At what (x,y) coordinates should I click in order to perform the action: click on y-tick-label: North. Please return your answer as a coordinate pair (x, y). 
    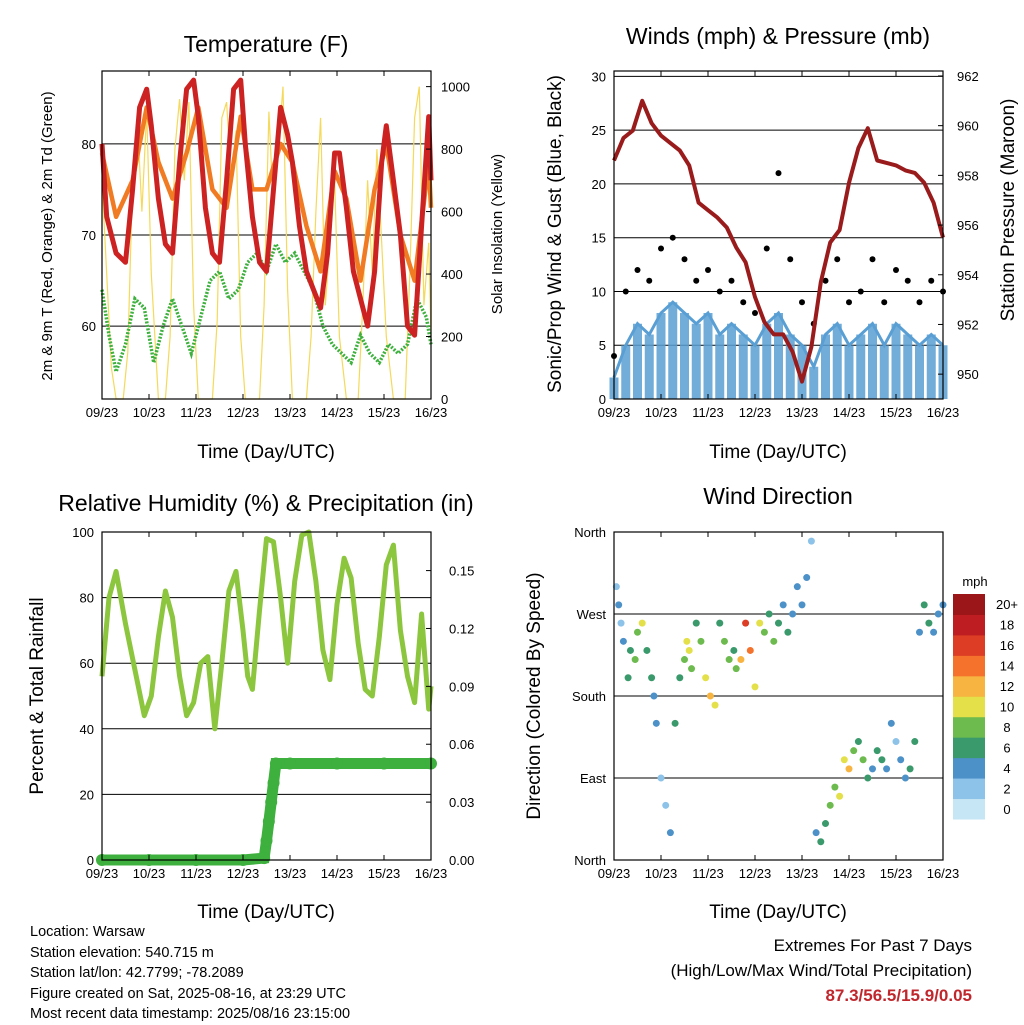
    Looking at the image, I should click on (590, 532).